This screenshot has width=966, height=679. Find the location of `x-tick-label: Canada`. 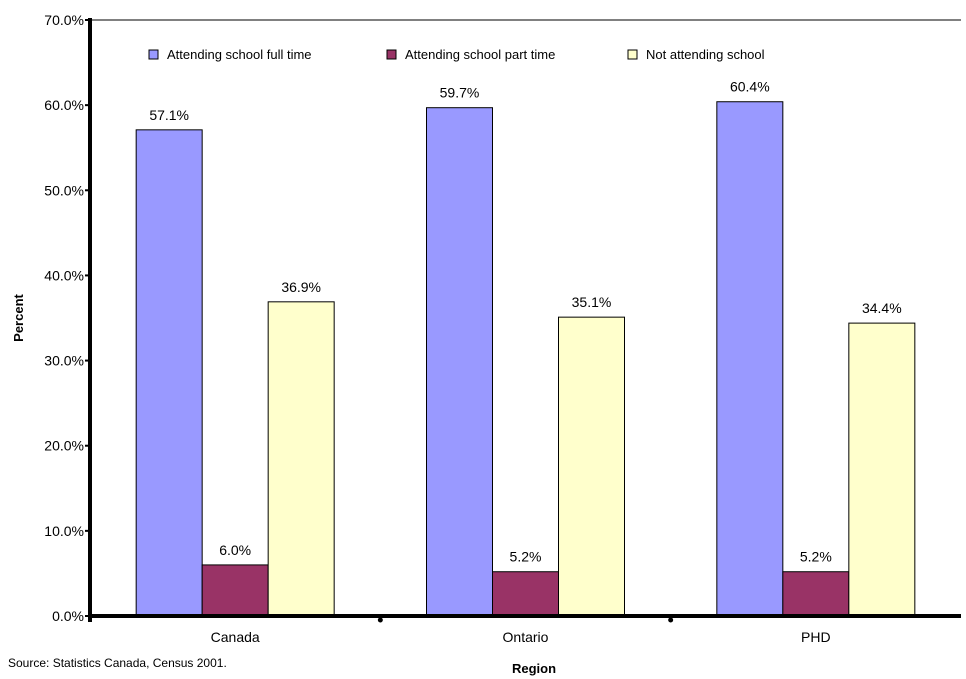

x-tick-label: Canada is located at coordinates (235, 637).